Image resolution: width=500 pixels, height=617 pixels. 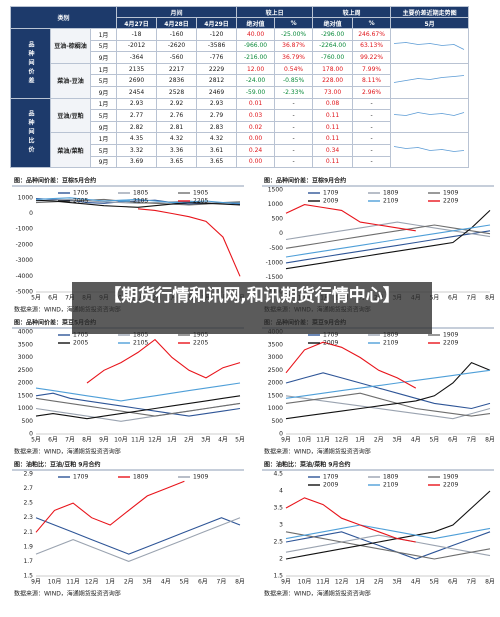 I want to click on cell: 2528, so click(x=177, y=92).